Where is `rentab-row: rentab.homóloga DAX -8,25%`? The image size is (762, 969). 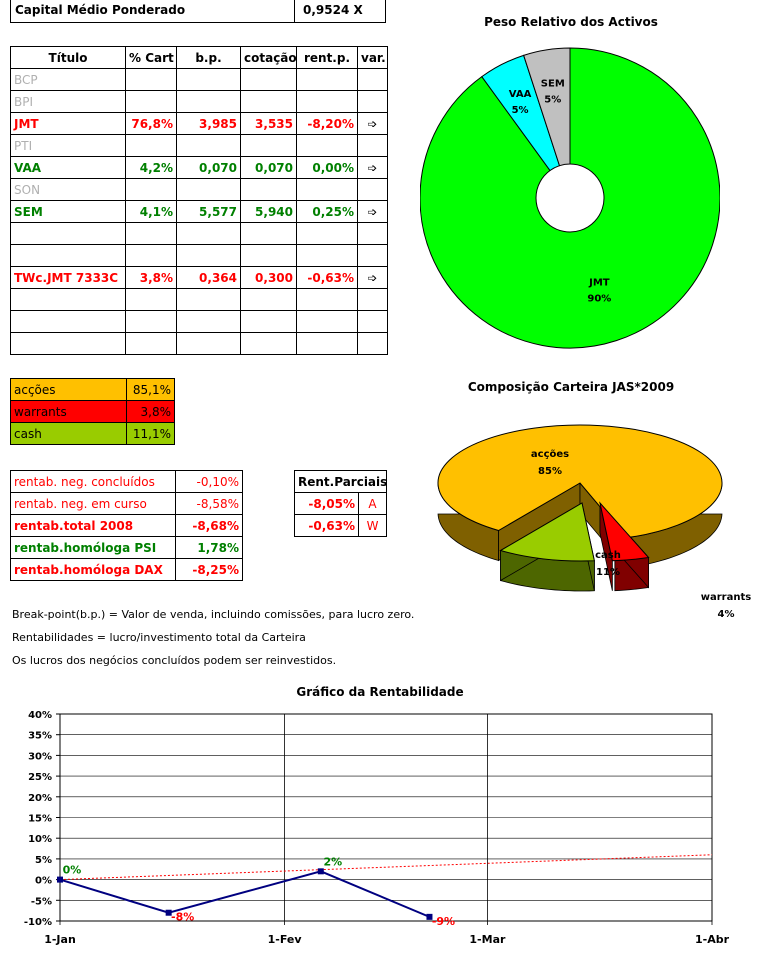
rentab-row: rentab.homóloga DAX -8,25% is located at coordinates (126, 569).